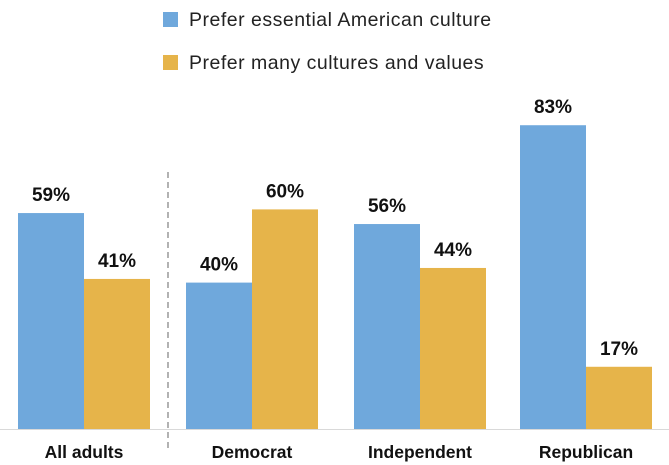 Image resolution: width=669 pixels, height=465 pixels. Describe the element at coordinates (219, 265) in the screenshot. I see `data-label: 40%` at that location.